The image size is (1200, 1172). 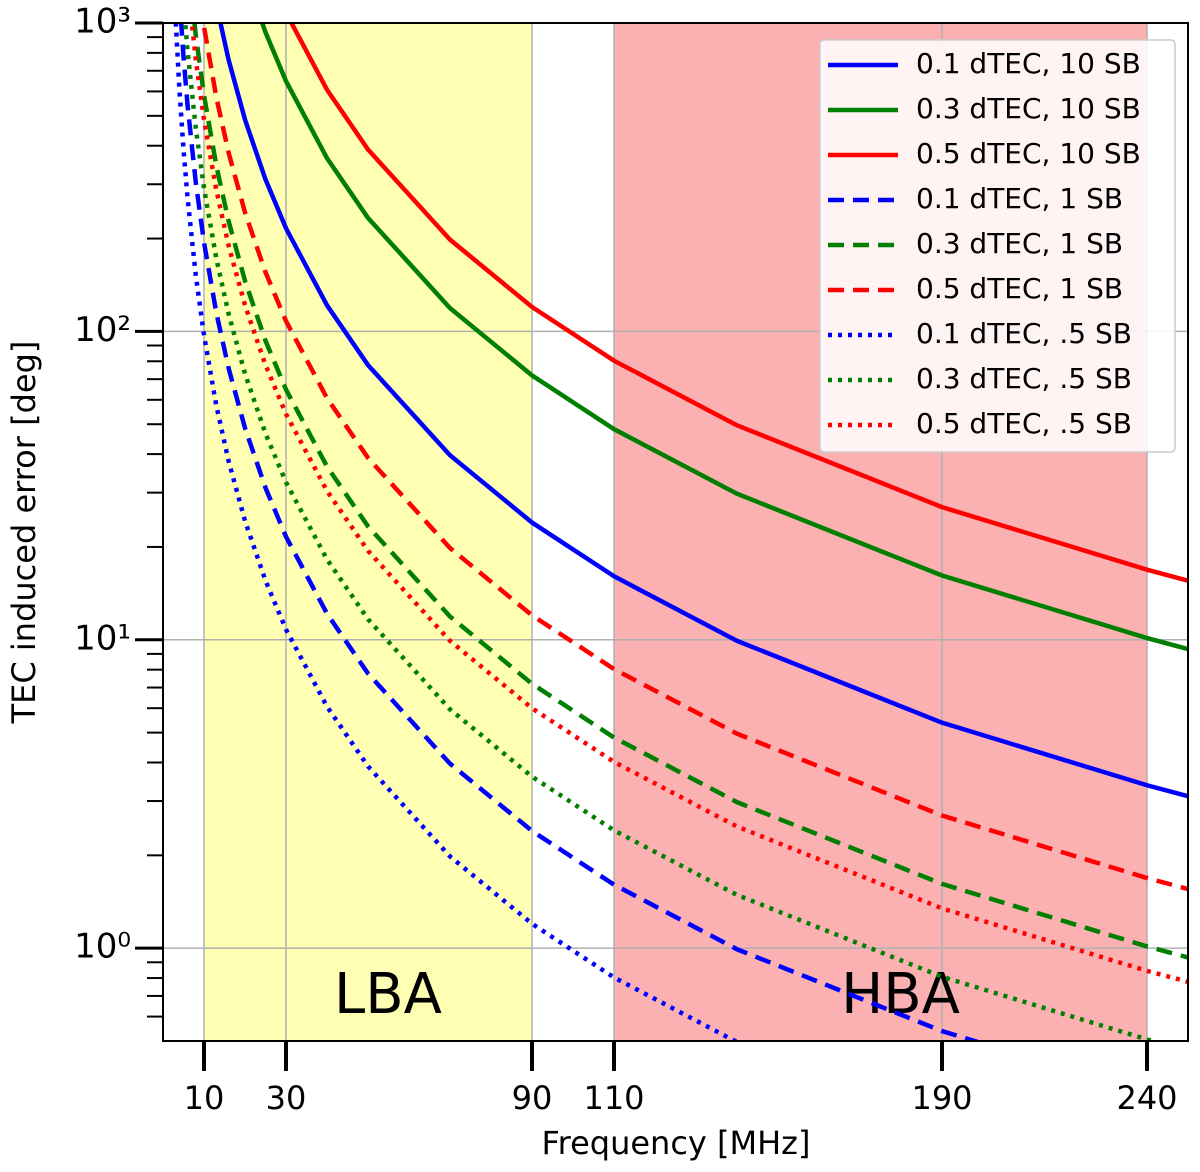 What do you see at coordinates (900, 994) in the screenshot?
I see `band-label: HBA` at bounding box center [900, 994].